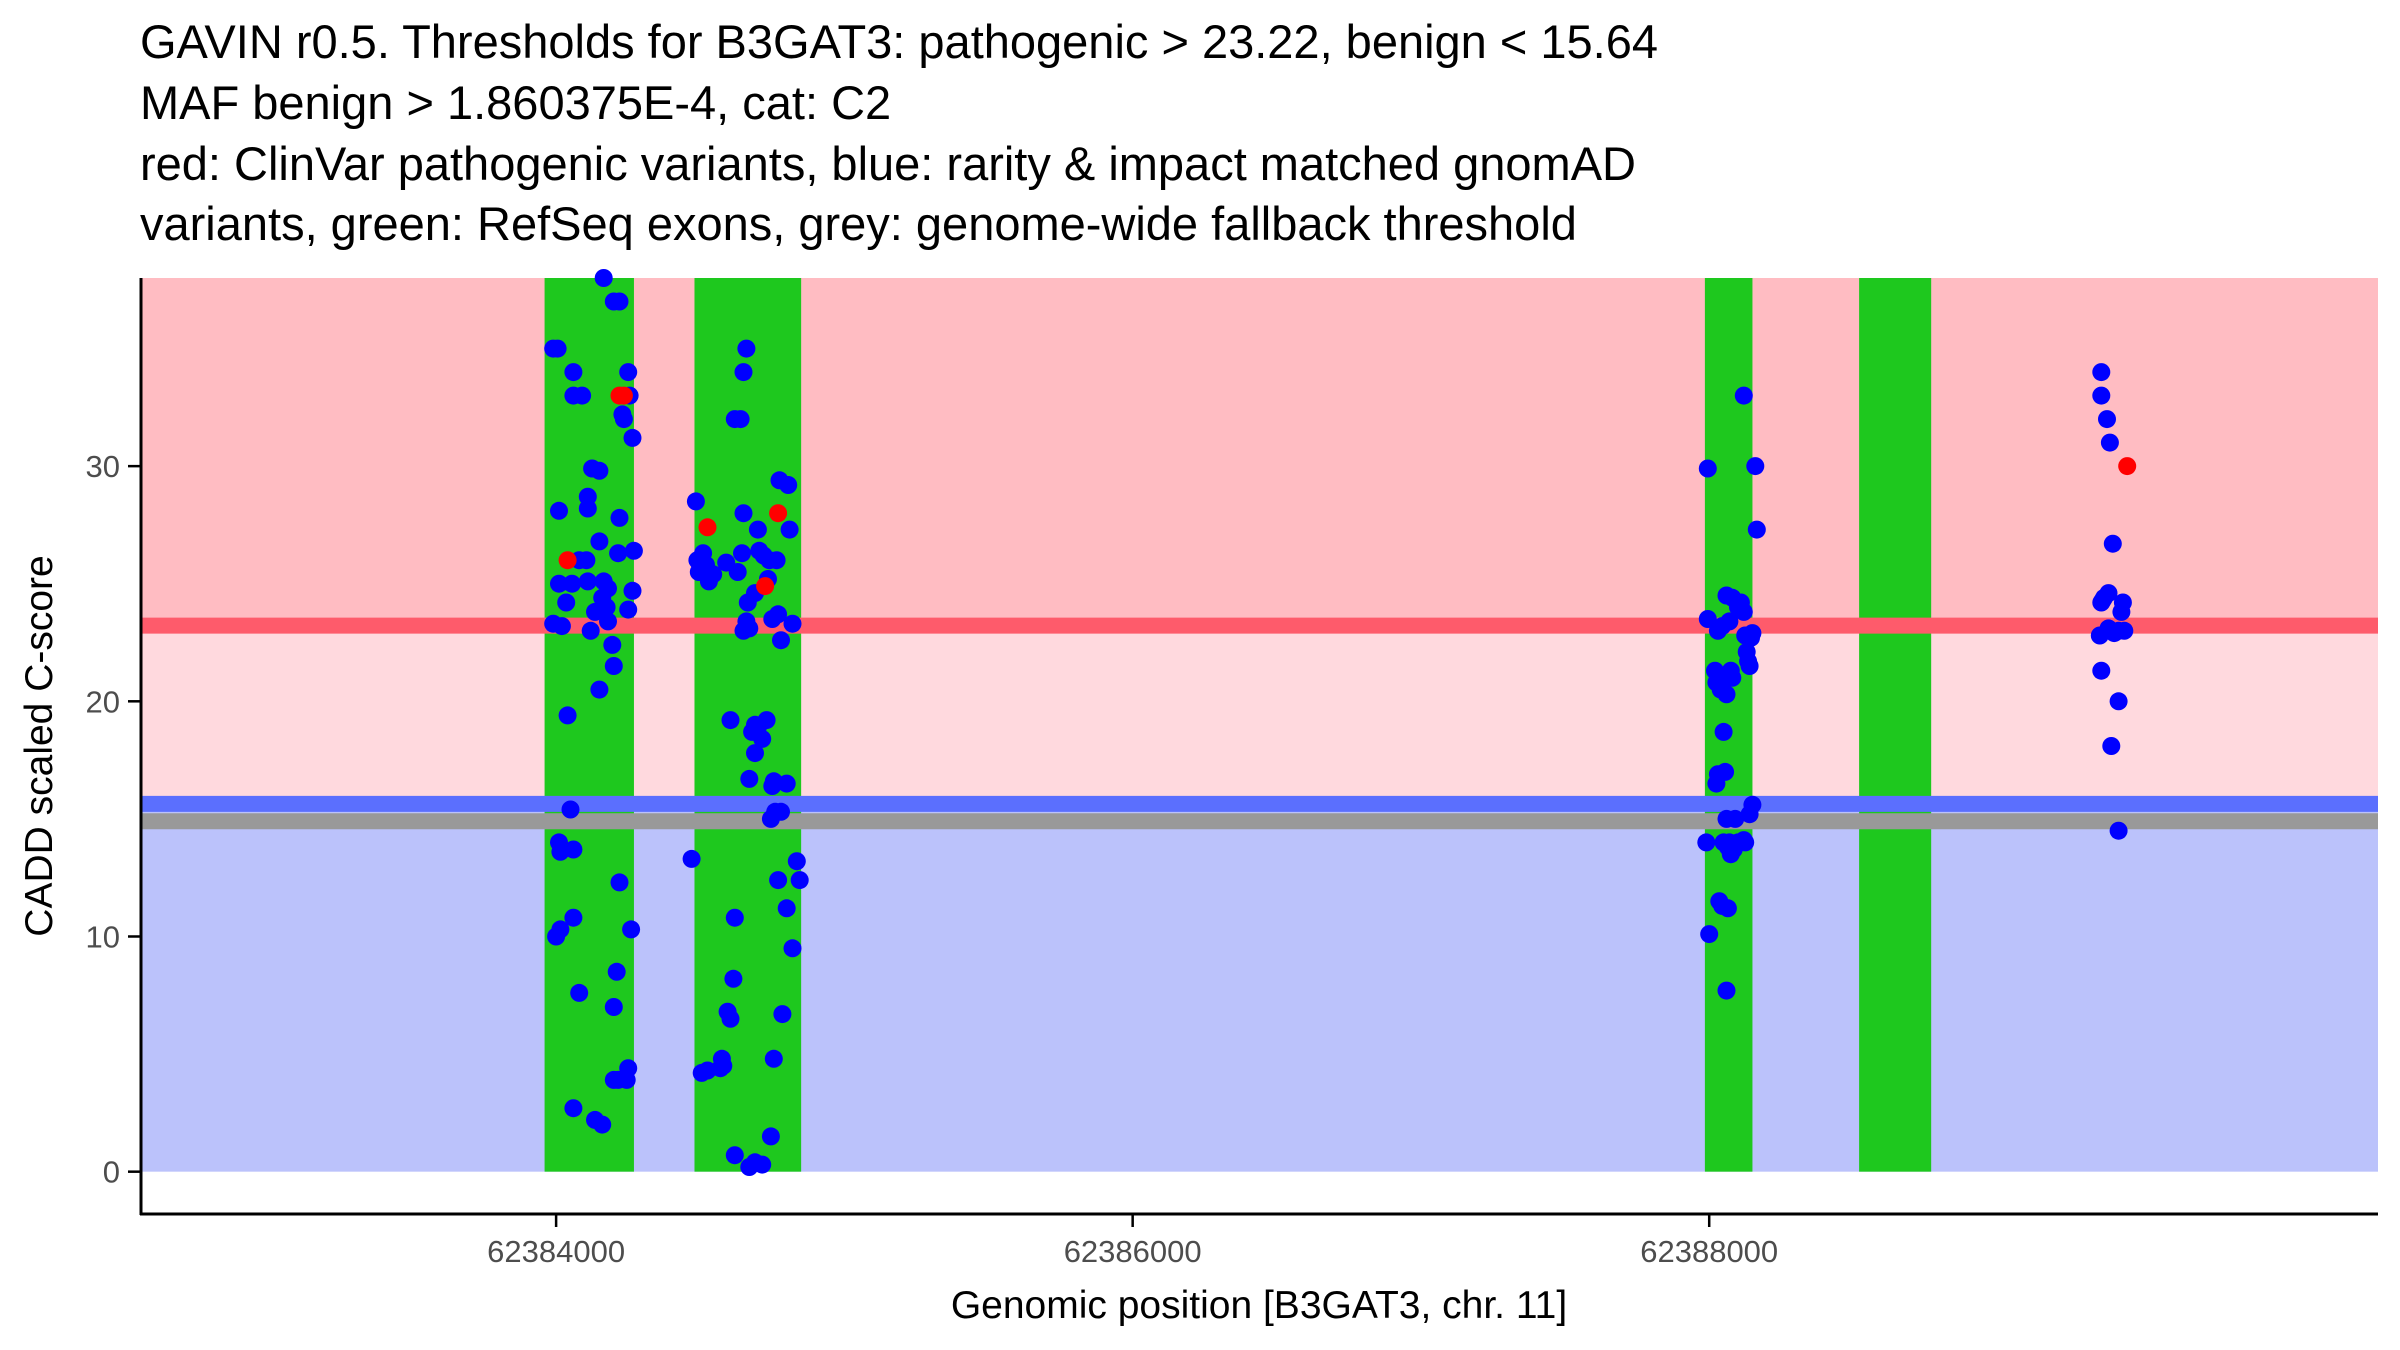 This screenshot has width=2400, height=1350. I want to click on title-line-2: MAF benign > 1.860375E-4, cat: C2, so click(515, 102).